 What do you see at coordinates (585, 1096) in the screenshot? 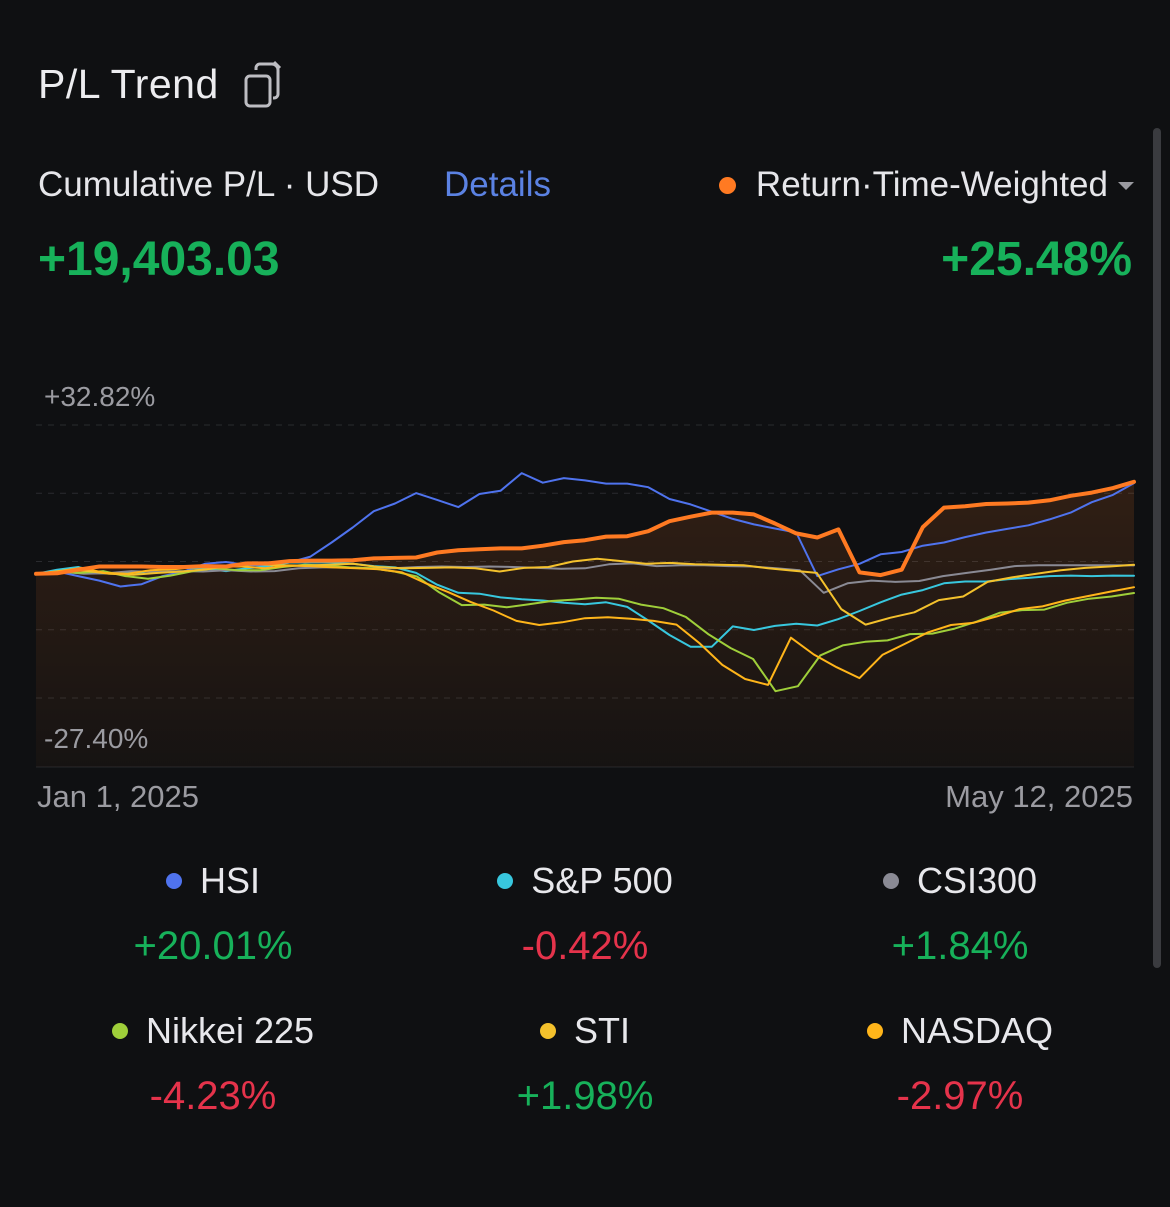
I see `legend-value: +1.98%` at bounding box center [585, 1096].